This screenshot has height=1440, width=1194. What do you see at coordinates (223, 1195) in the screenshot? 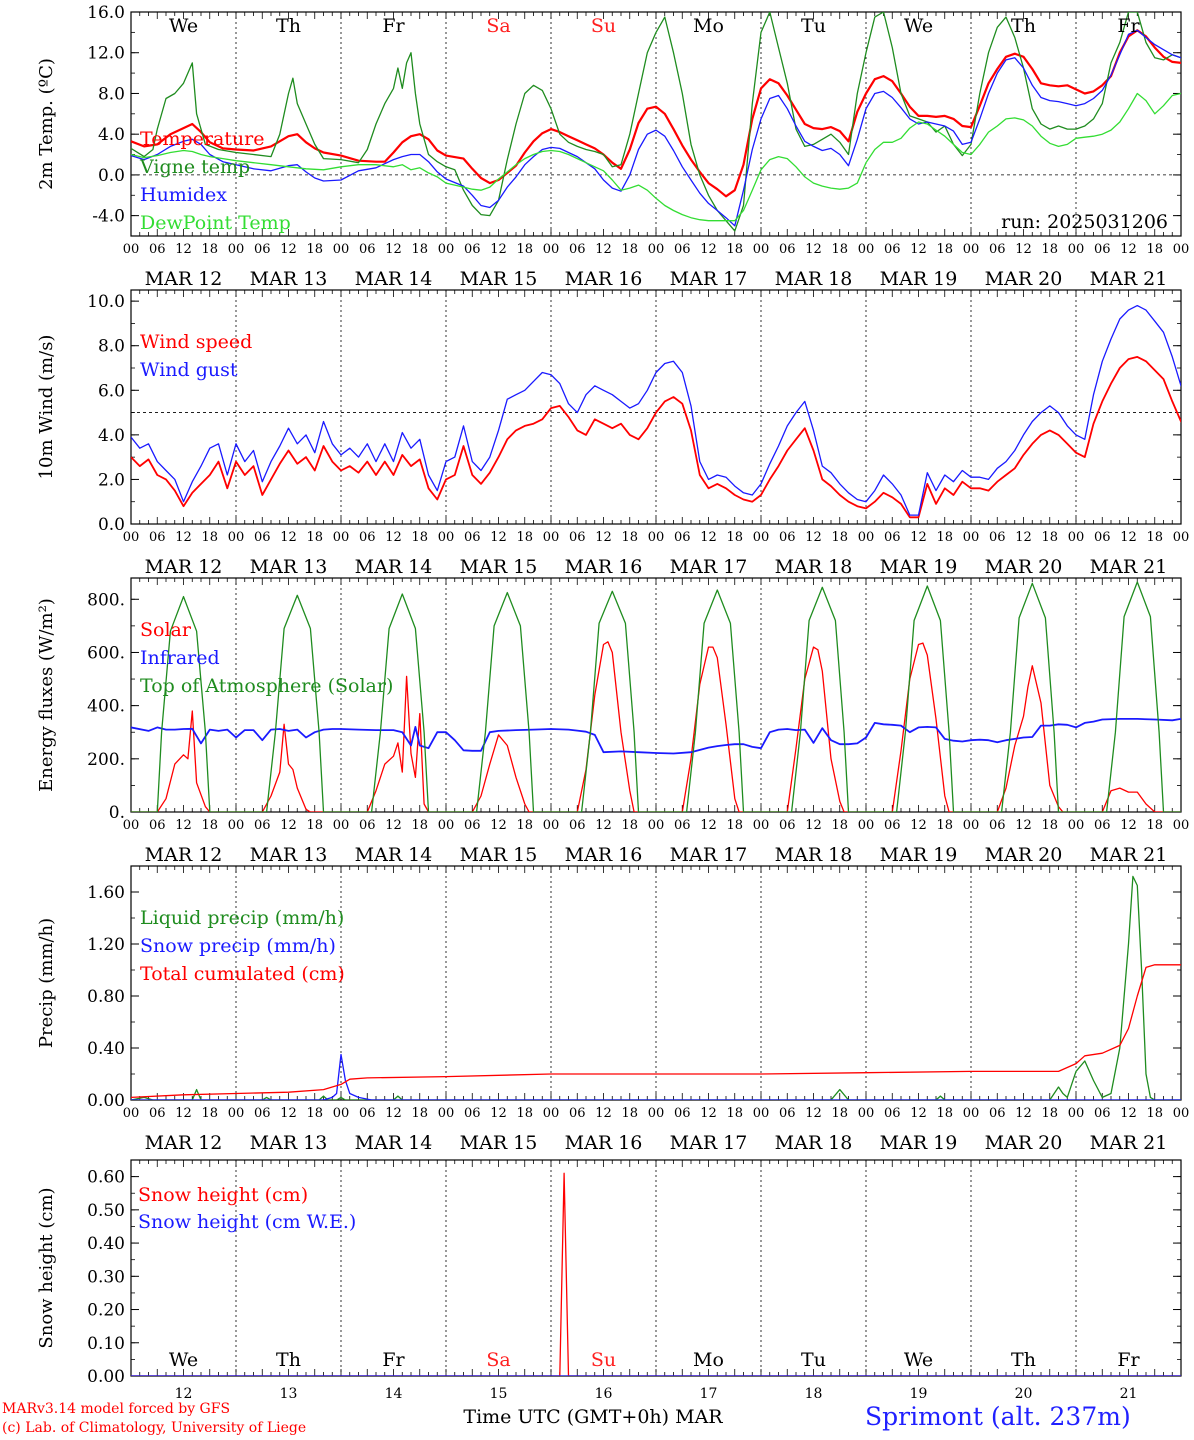
I see `legend-entry: Snow height (cm)` at bounding box center [223, 1195].